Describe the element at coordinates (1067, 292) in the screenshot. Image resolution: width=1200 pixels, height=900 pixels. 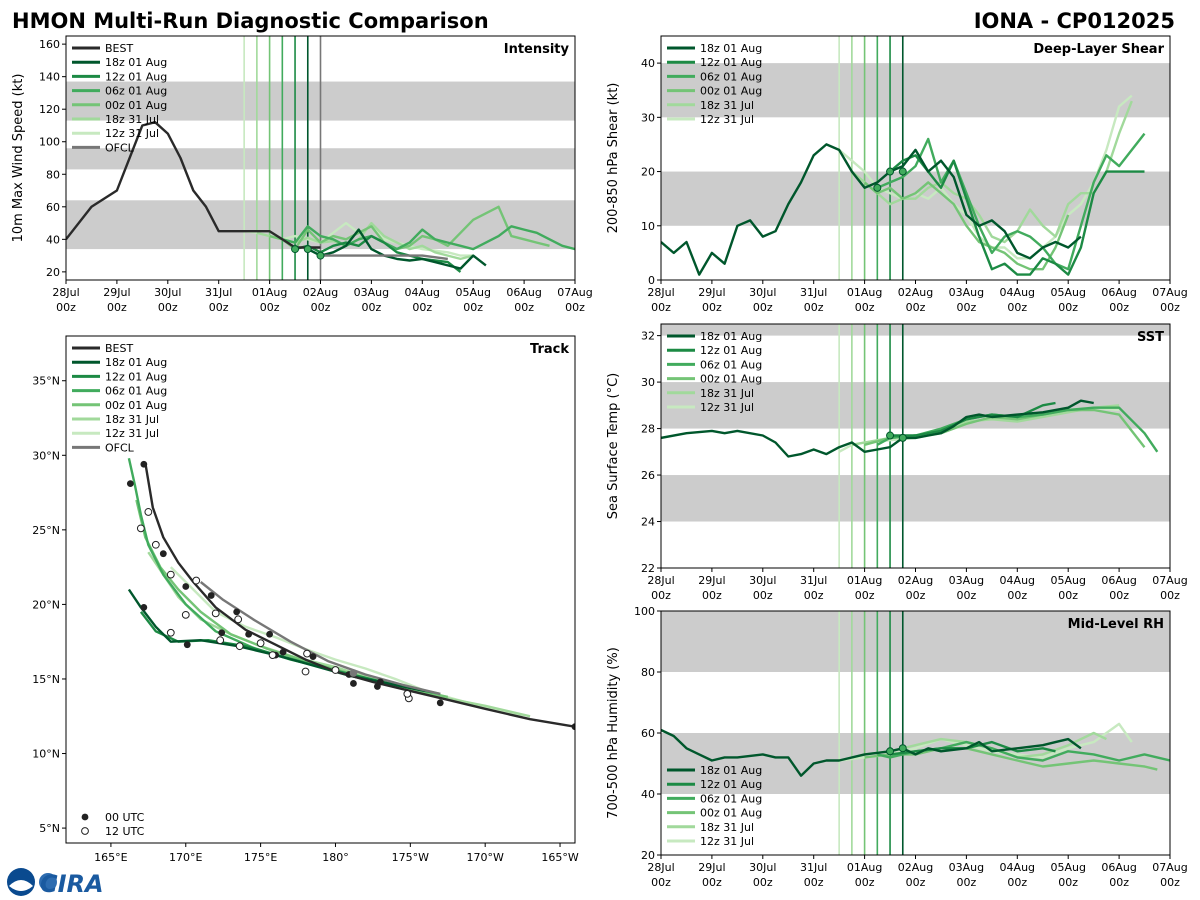
I see `shear-xtick-label-line: 05Aug` at that location.